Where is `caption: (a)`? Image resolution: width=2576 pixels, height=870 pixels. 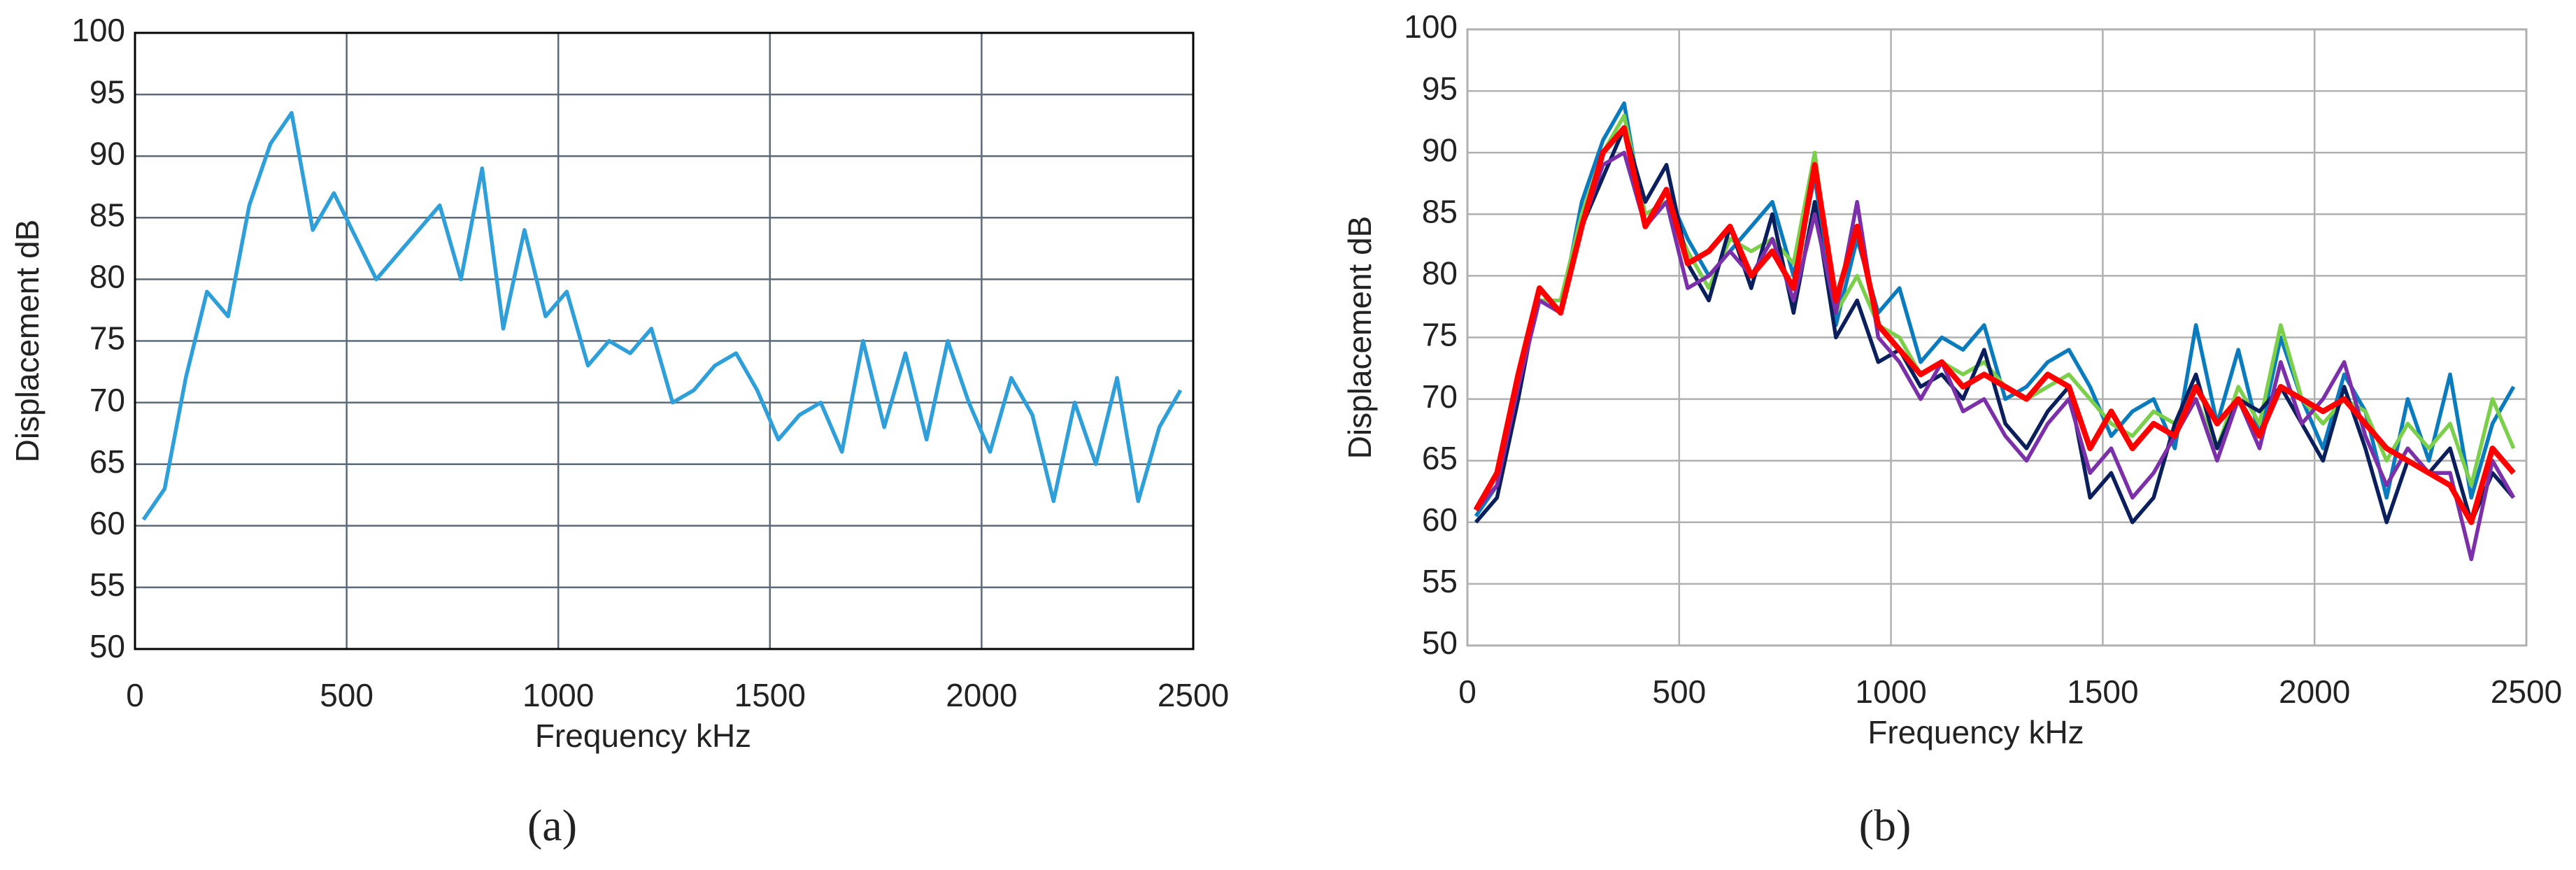
caption: (a) is located at coordinates (552, 825).